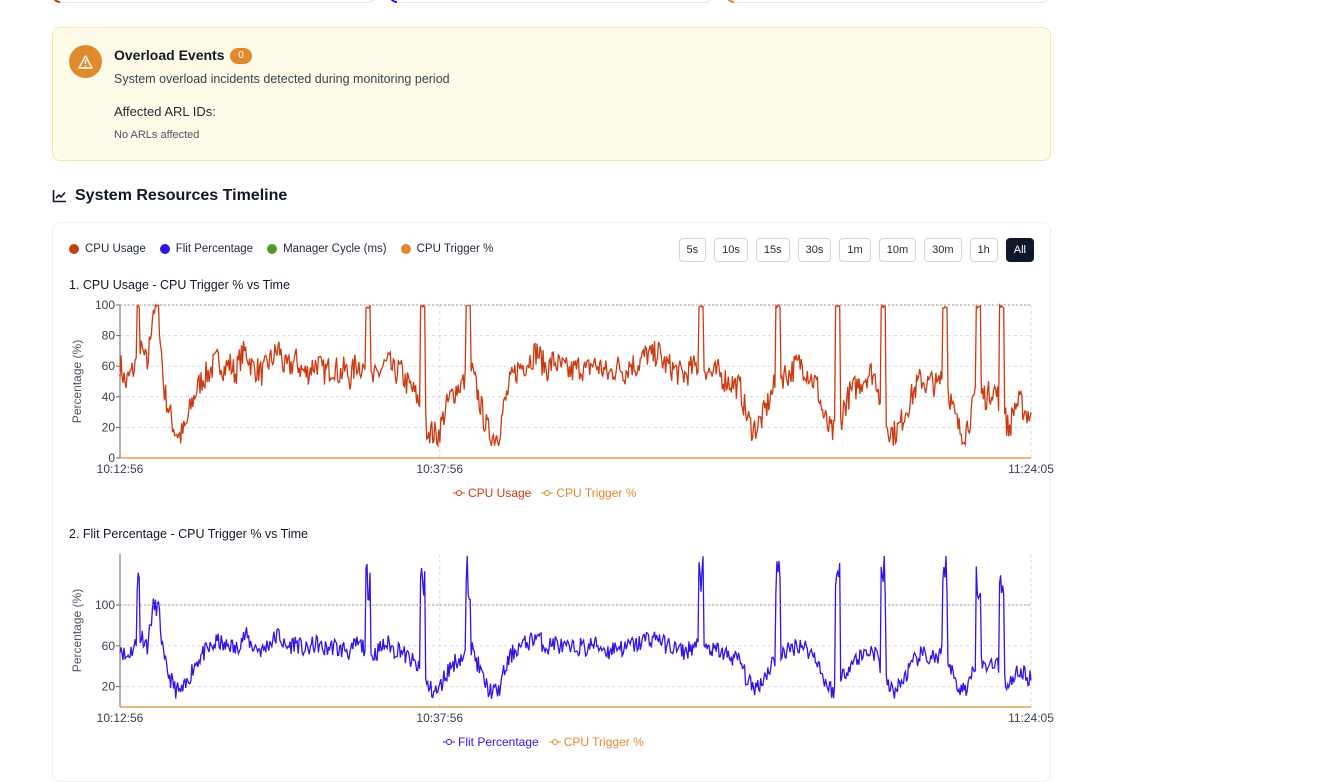 The width and height of the screenshot is (1328, 782). Describe the element at coordinates (814, 250) in the screenshot. I see `range-button-30s: 30s` at that location.